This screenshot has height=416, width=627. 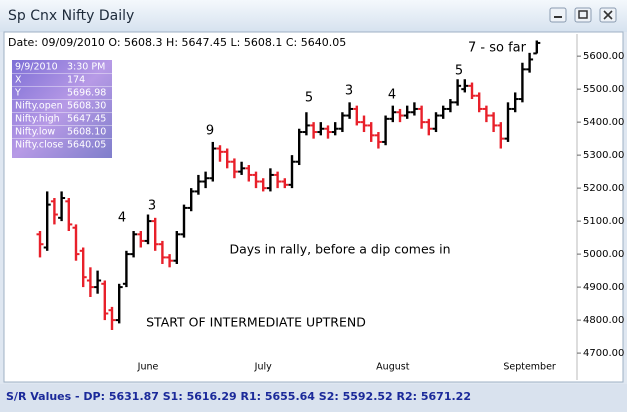 What do you see at coordinates (603, 254) in the screenshot?
I see `y-tick-label: 5000.00` at bounding box center [603, 254].